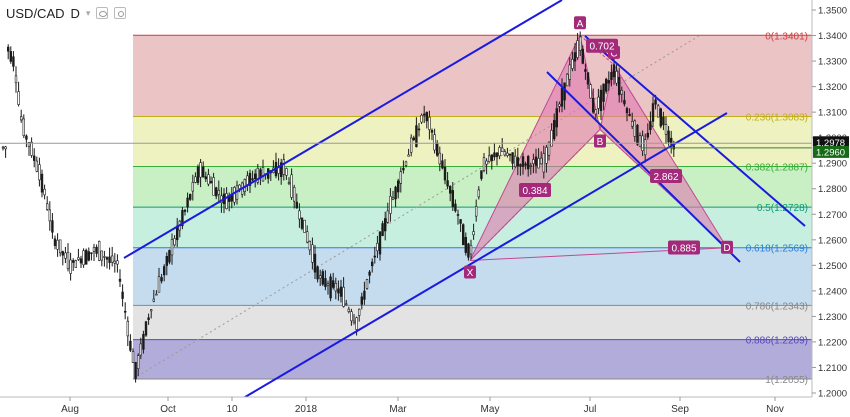 The image size is (850, 417). Describe the element at coordinates (832, 113) in the screenshot. I see `price-tick-label: 1.3100` at that location.